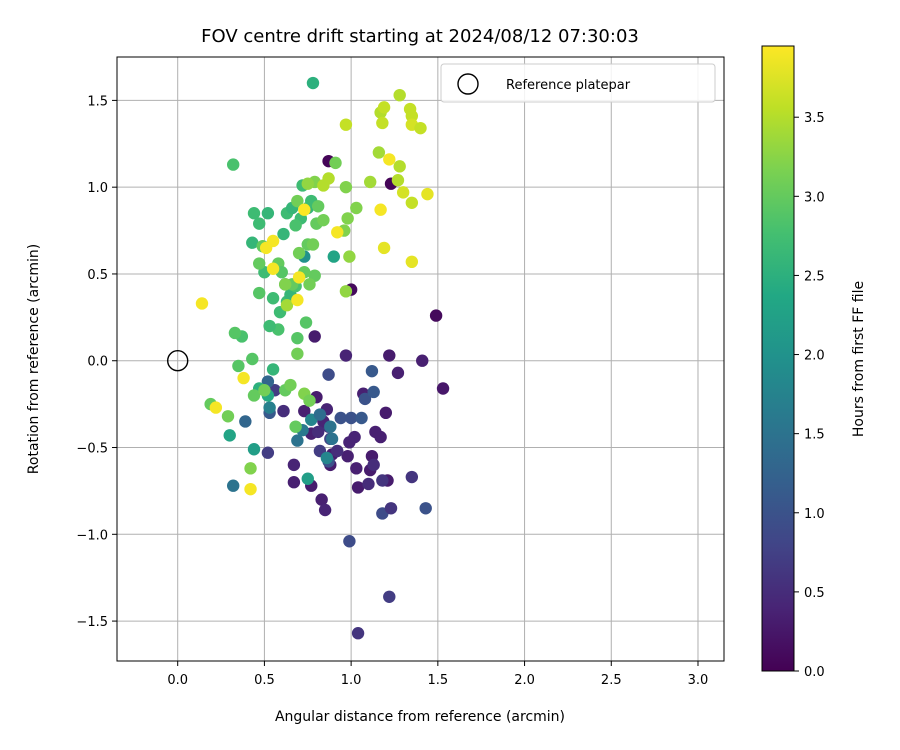 Image resolution: width=900 pixels, height=750 pixels. Describe the element at coordinates (814, 197) in the screenshot. I see `colorbar-tick-label: 3.0` at that location.